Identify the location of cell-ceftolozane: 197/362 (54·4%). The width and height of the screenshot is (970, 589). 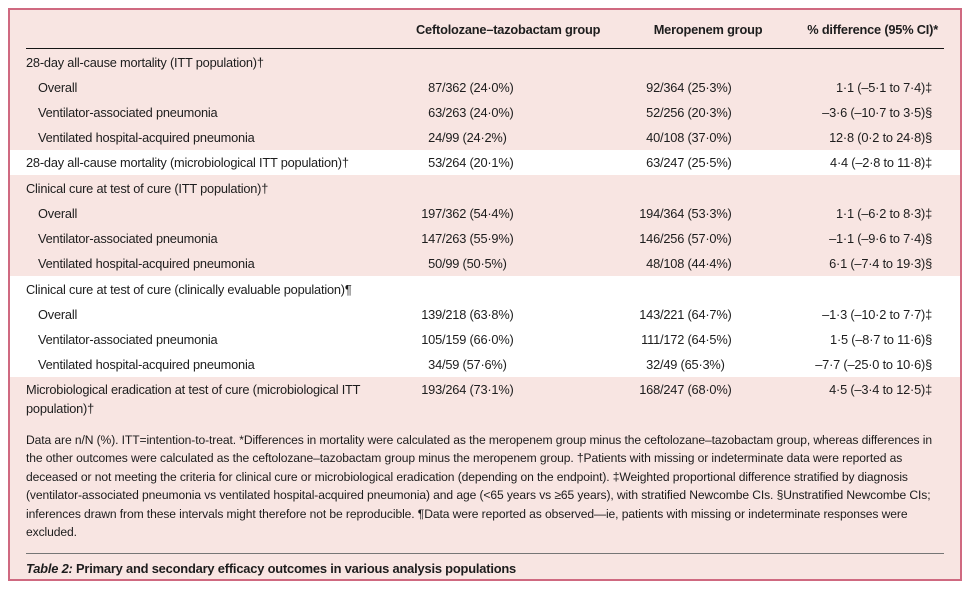
(467, 213).